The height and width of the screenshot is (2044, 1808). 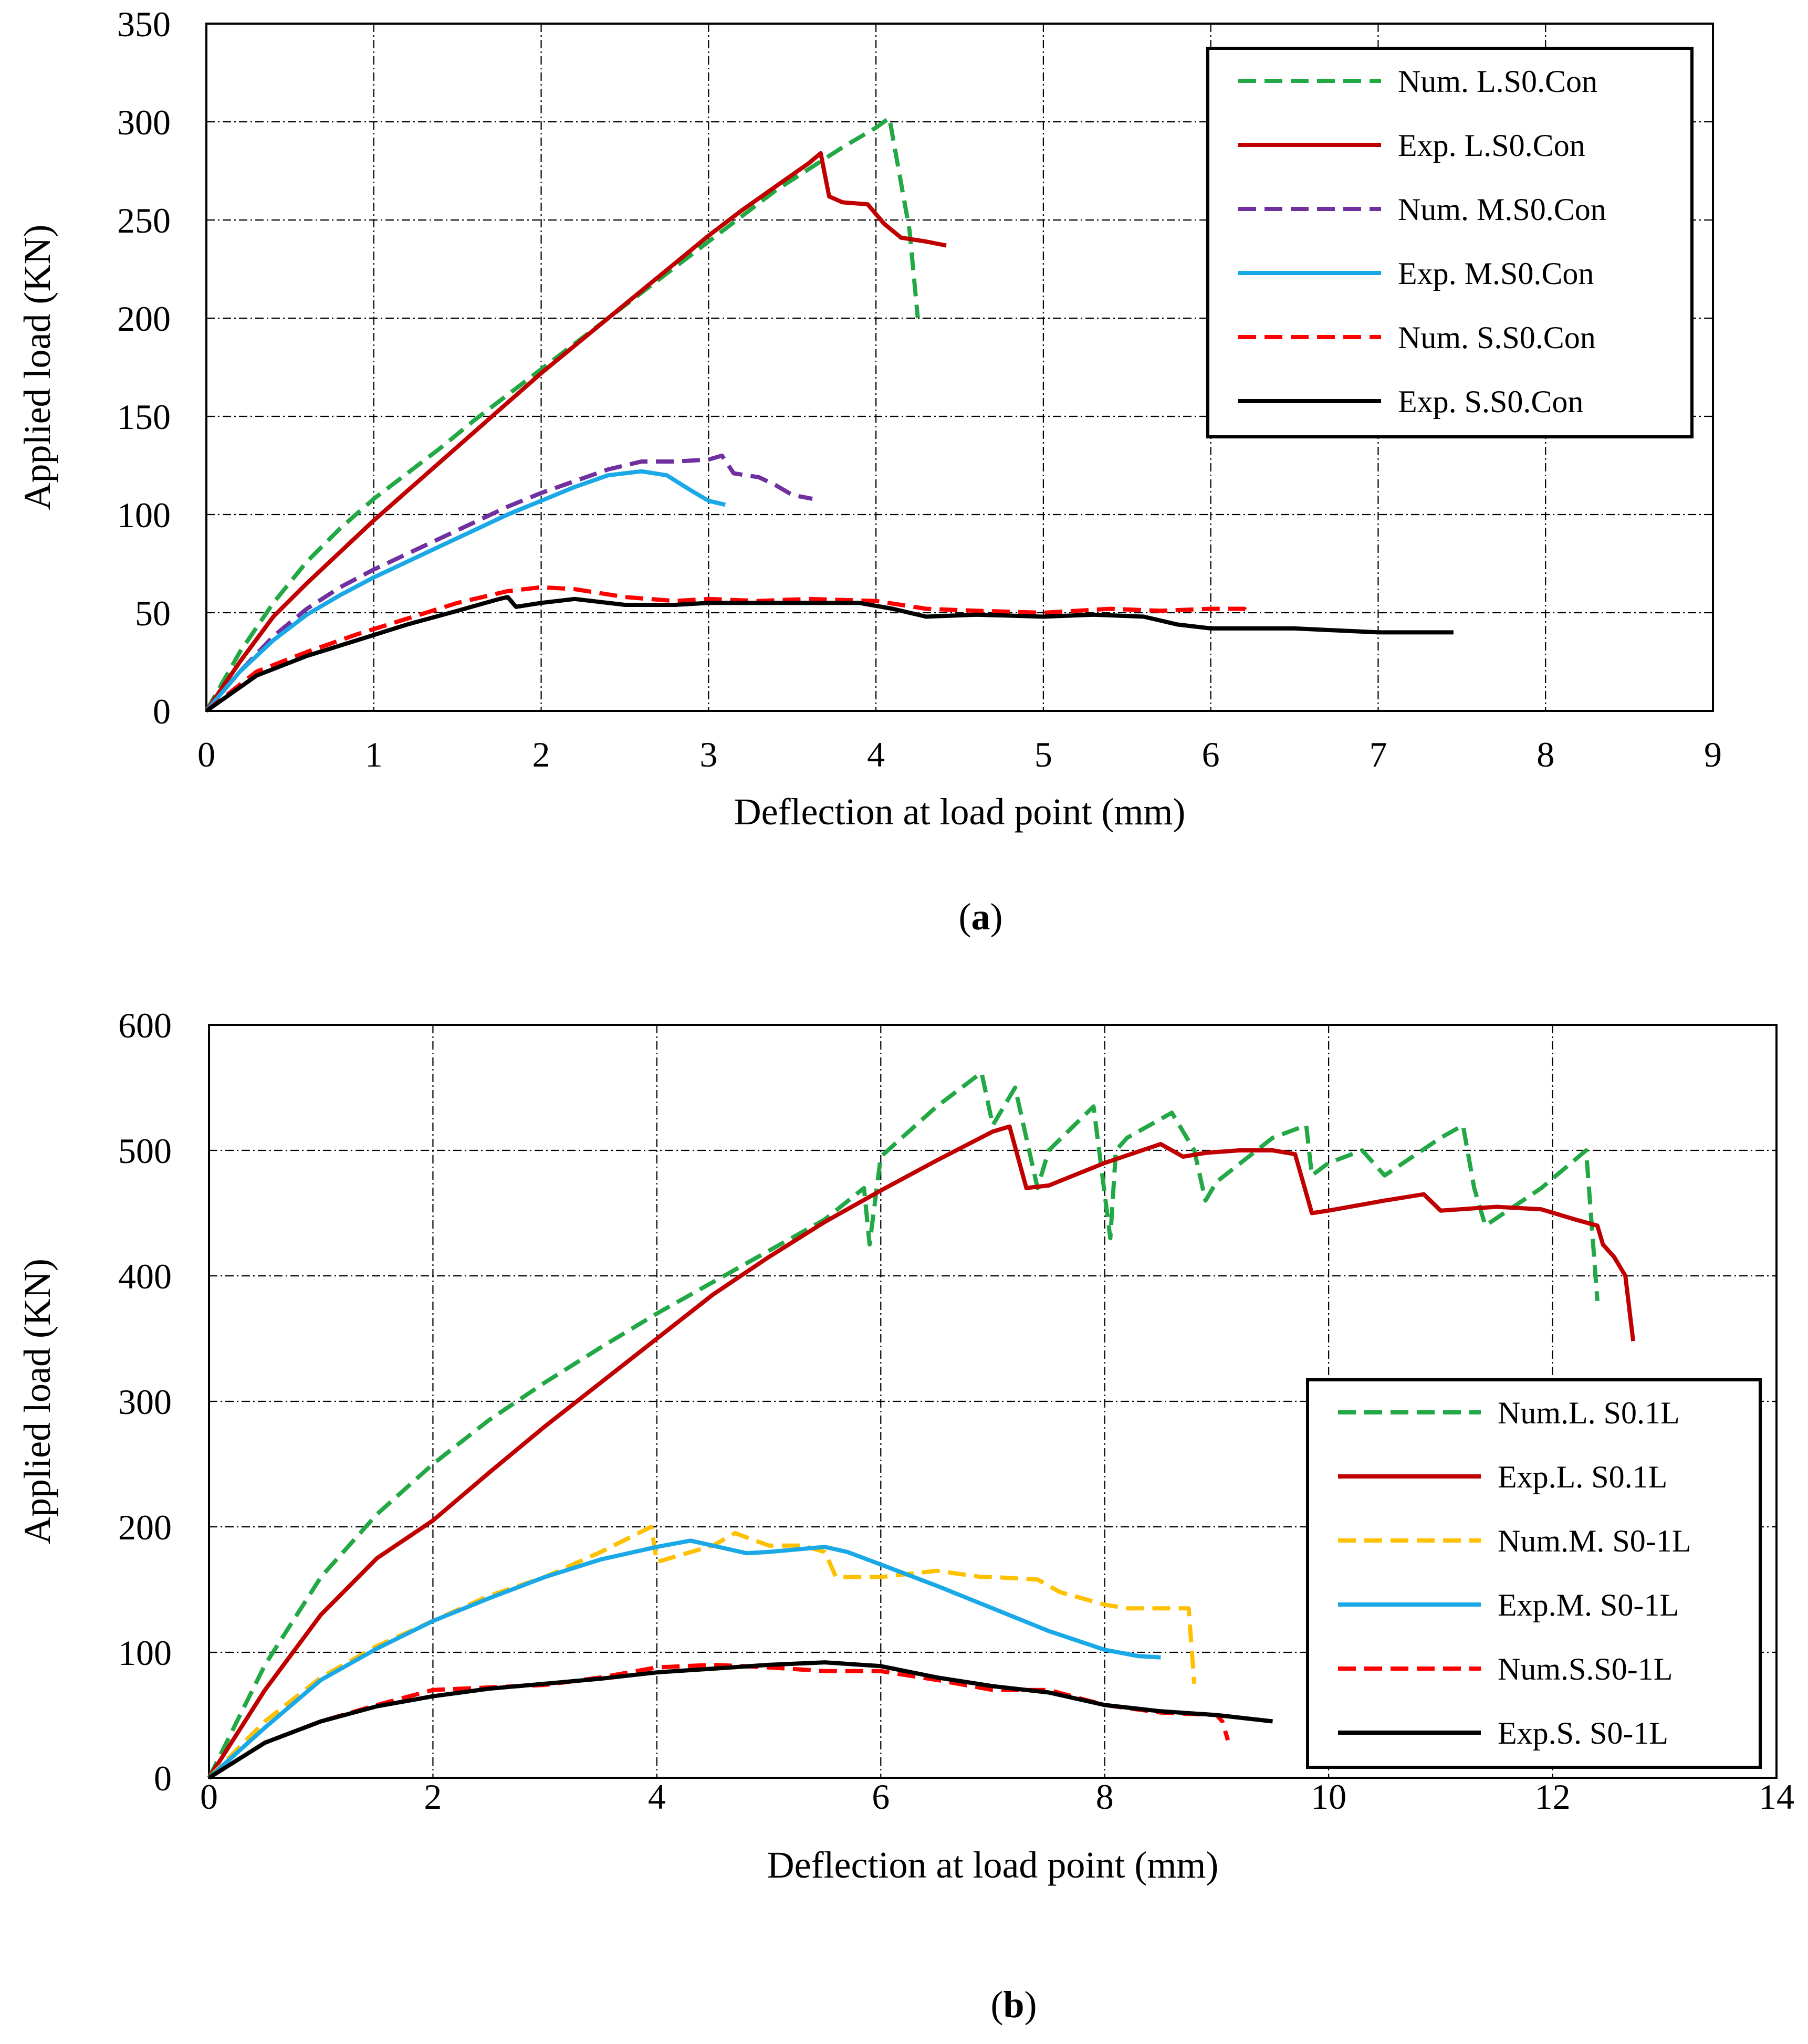 I want to click on legend-label: Num.M. S0-1L, so click(x=1595, y=1541).